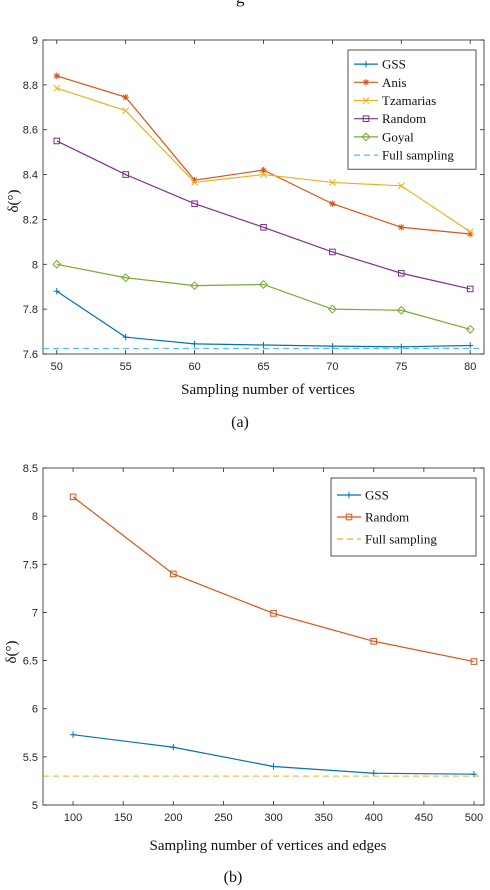 The height and width of the screenshot is (890, 490). I want to click on figure-title-fragment-text: g, so click(240, 4).